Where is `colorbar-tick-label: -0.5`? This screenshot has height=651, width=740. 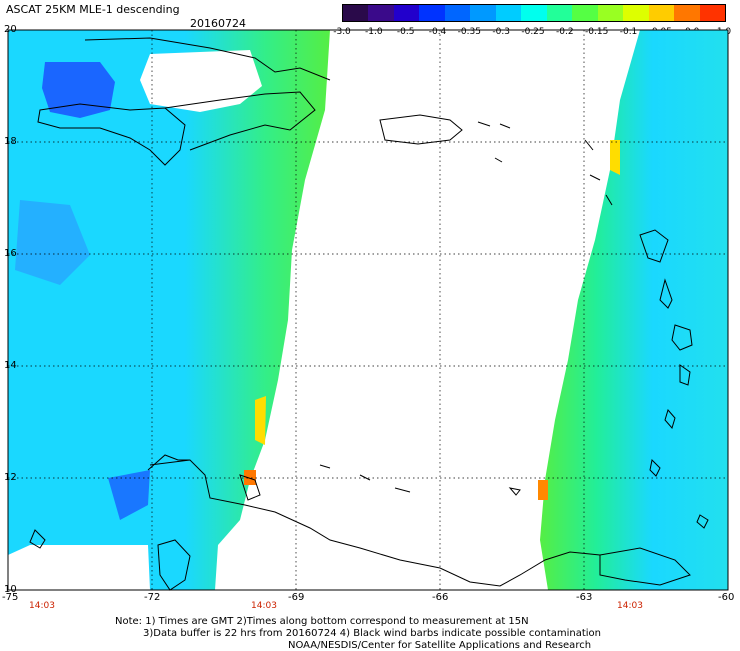 colorbar-tick-label: -0.5 is located at coordinates (405, 32).